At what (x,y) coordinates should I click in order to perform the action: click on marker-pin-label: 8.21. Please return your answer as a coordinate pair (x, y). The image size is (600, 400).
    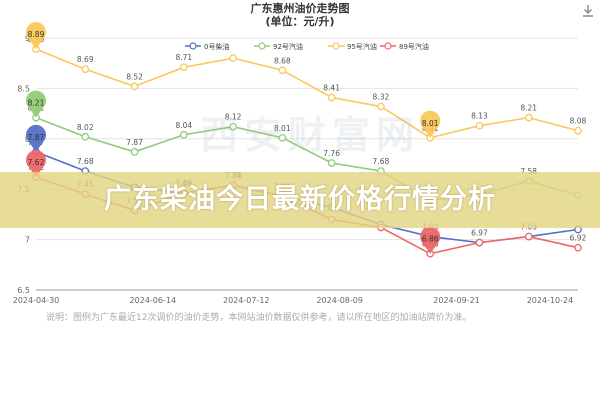
    Looking at the image, I should click on (36, 103).